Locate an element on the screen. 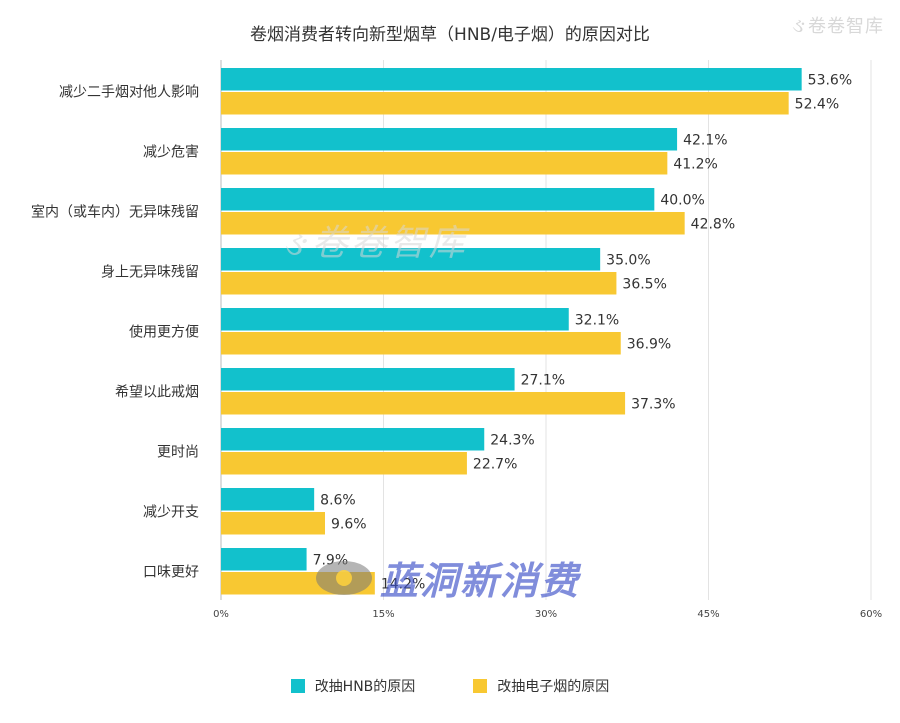 The image size is (900, 723). category-label: 室内（或车内）无异味残留 is located at coordinates (115, 211).